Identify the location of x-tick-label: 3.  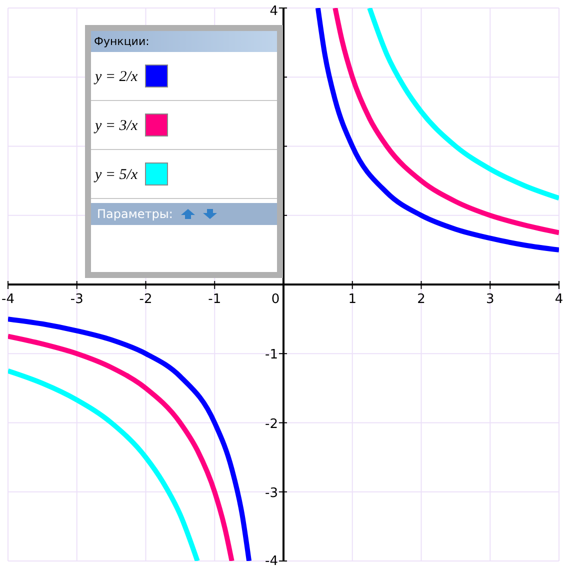
(490, 299).